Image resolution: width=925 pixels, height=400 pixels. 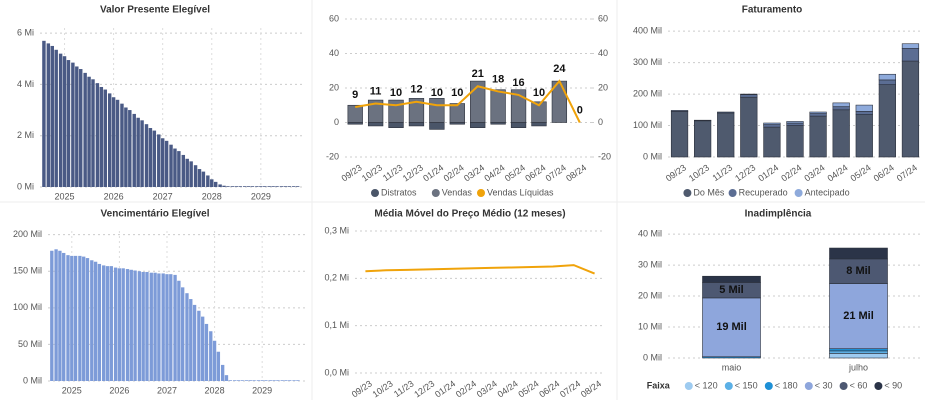 What do you see at coordinates (261, 196) in the screenshot?
I see `x-tick-label: 2029` at bounding box center [261, 196].